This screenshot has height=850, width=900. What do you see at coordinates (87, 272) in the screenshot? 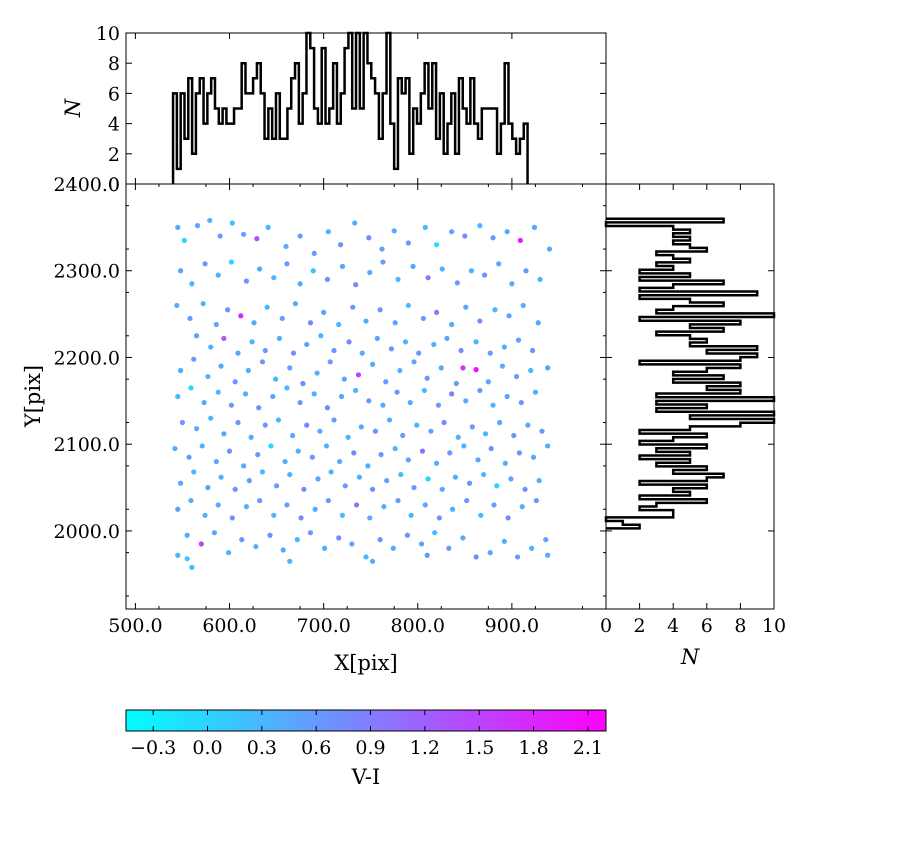
I see `y-tick-label: 2300.0` at bounding box center [87, 272].